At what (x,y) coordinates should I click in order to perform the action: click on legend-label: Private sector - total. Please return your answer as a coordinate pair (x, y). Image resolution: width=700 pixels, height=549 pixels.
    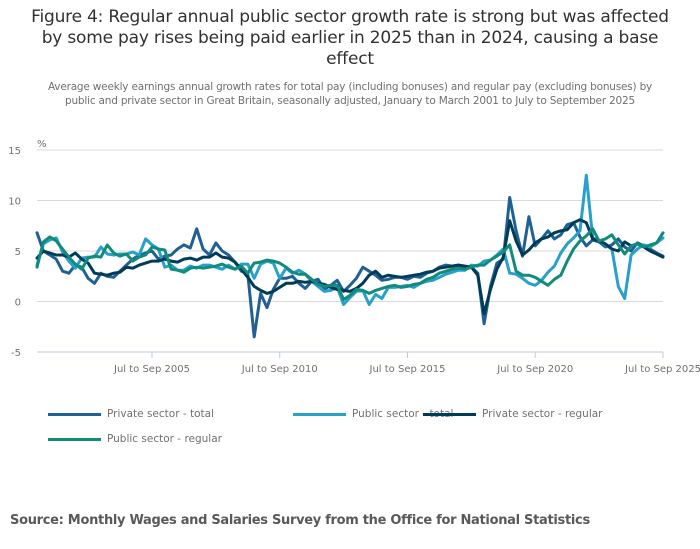
    Looking at the image, I should click on (160, 414).